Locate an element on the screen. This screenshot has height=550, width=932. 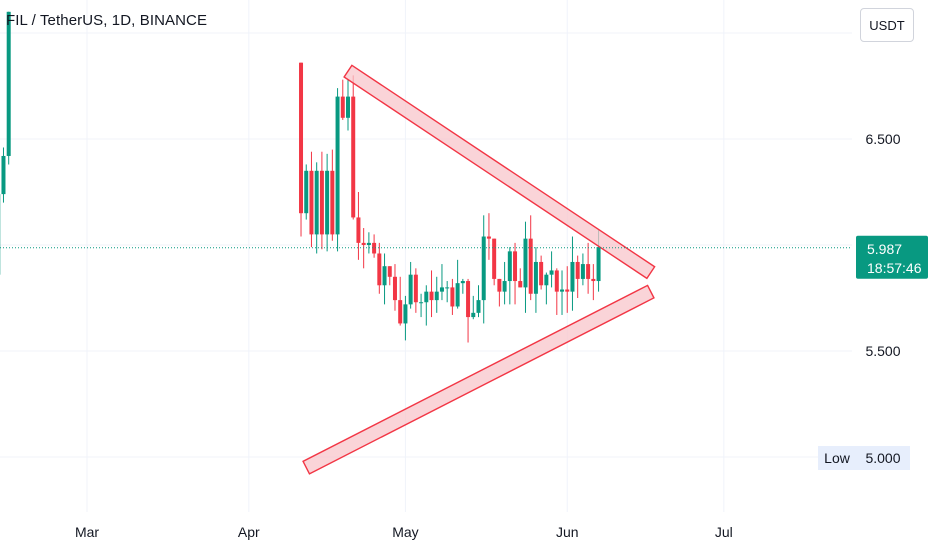
x-tick-label: Jun is located at coordinates (567, 532).